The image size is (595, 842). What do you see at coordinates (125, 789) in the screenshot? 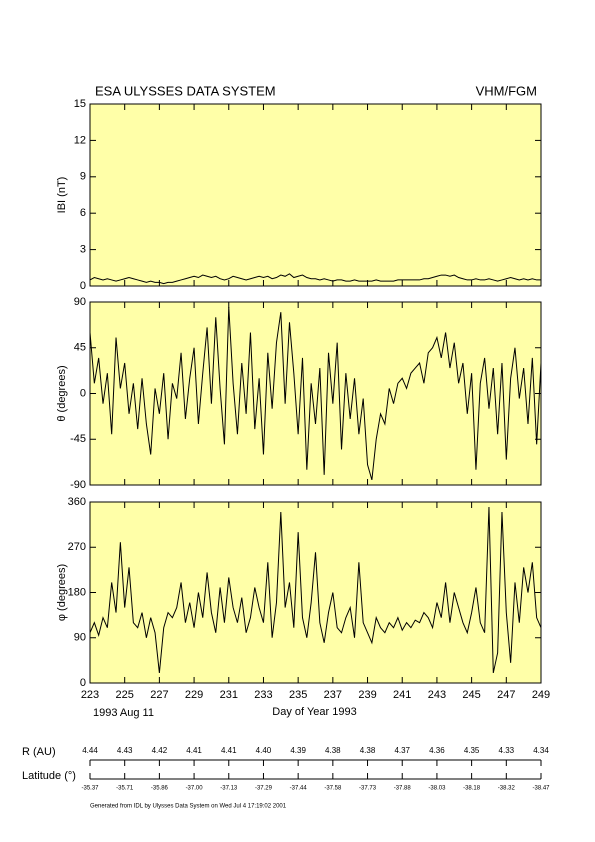
I see `lat-value: -35.71` at bounding box center [125, 789].